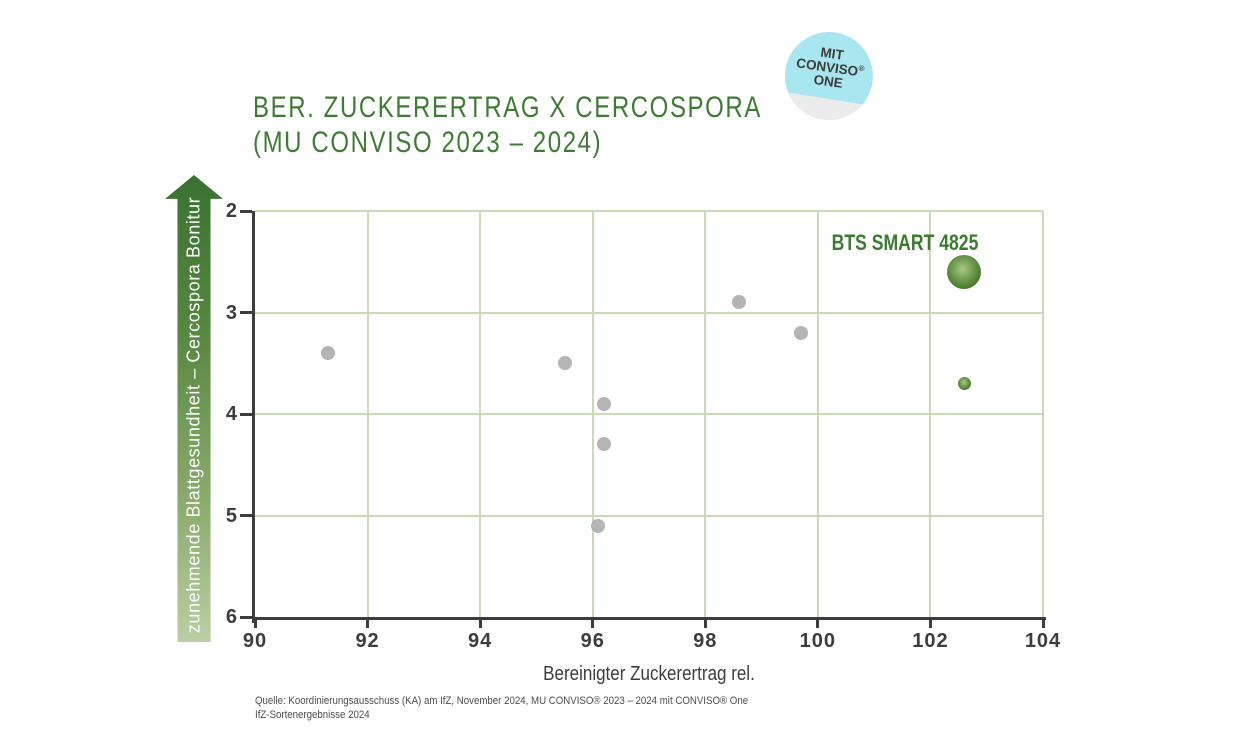 This screenshot has height=748, width=1240. What do you see at coordinates (1043, 641) in the screenshot?
I see `x-tick-label: 104` at bounding box center [1043, 641].